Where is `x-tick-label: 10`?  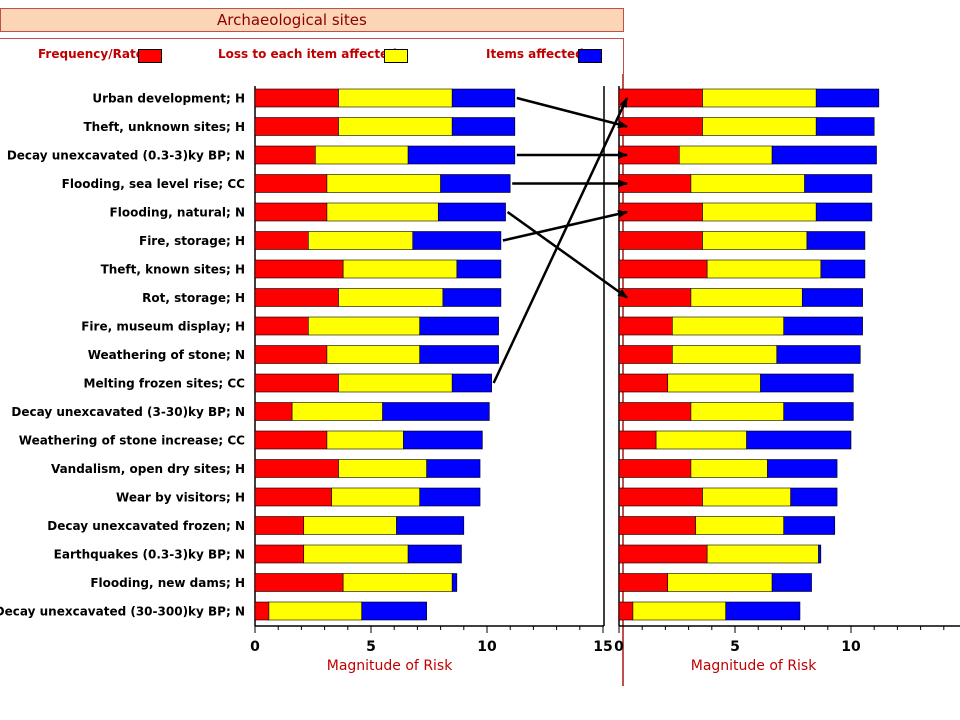 x-tick-label: 10 is located at coordinates (851, 647).